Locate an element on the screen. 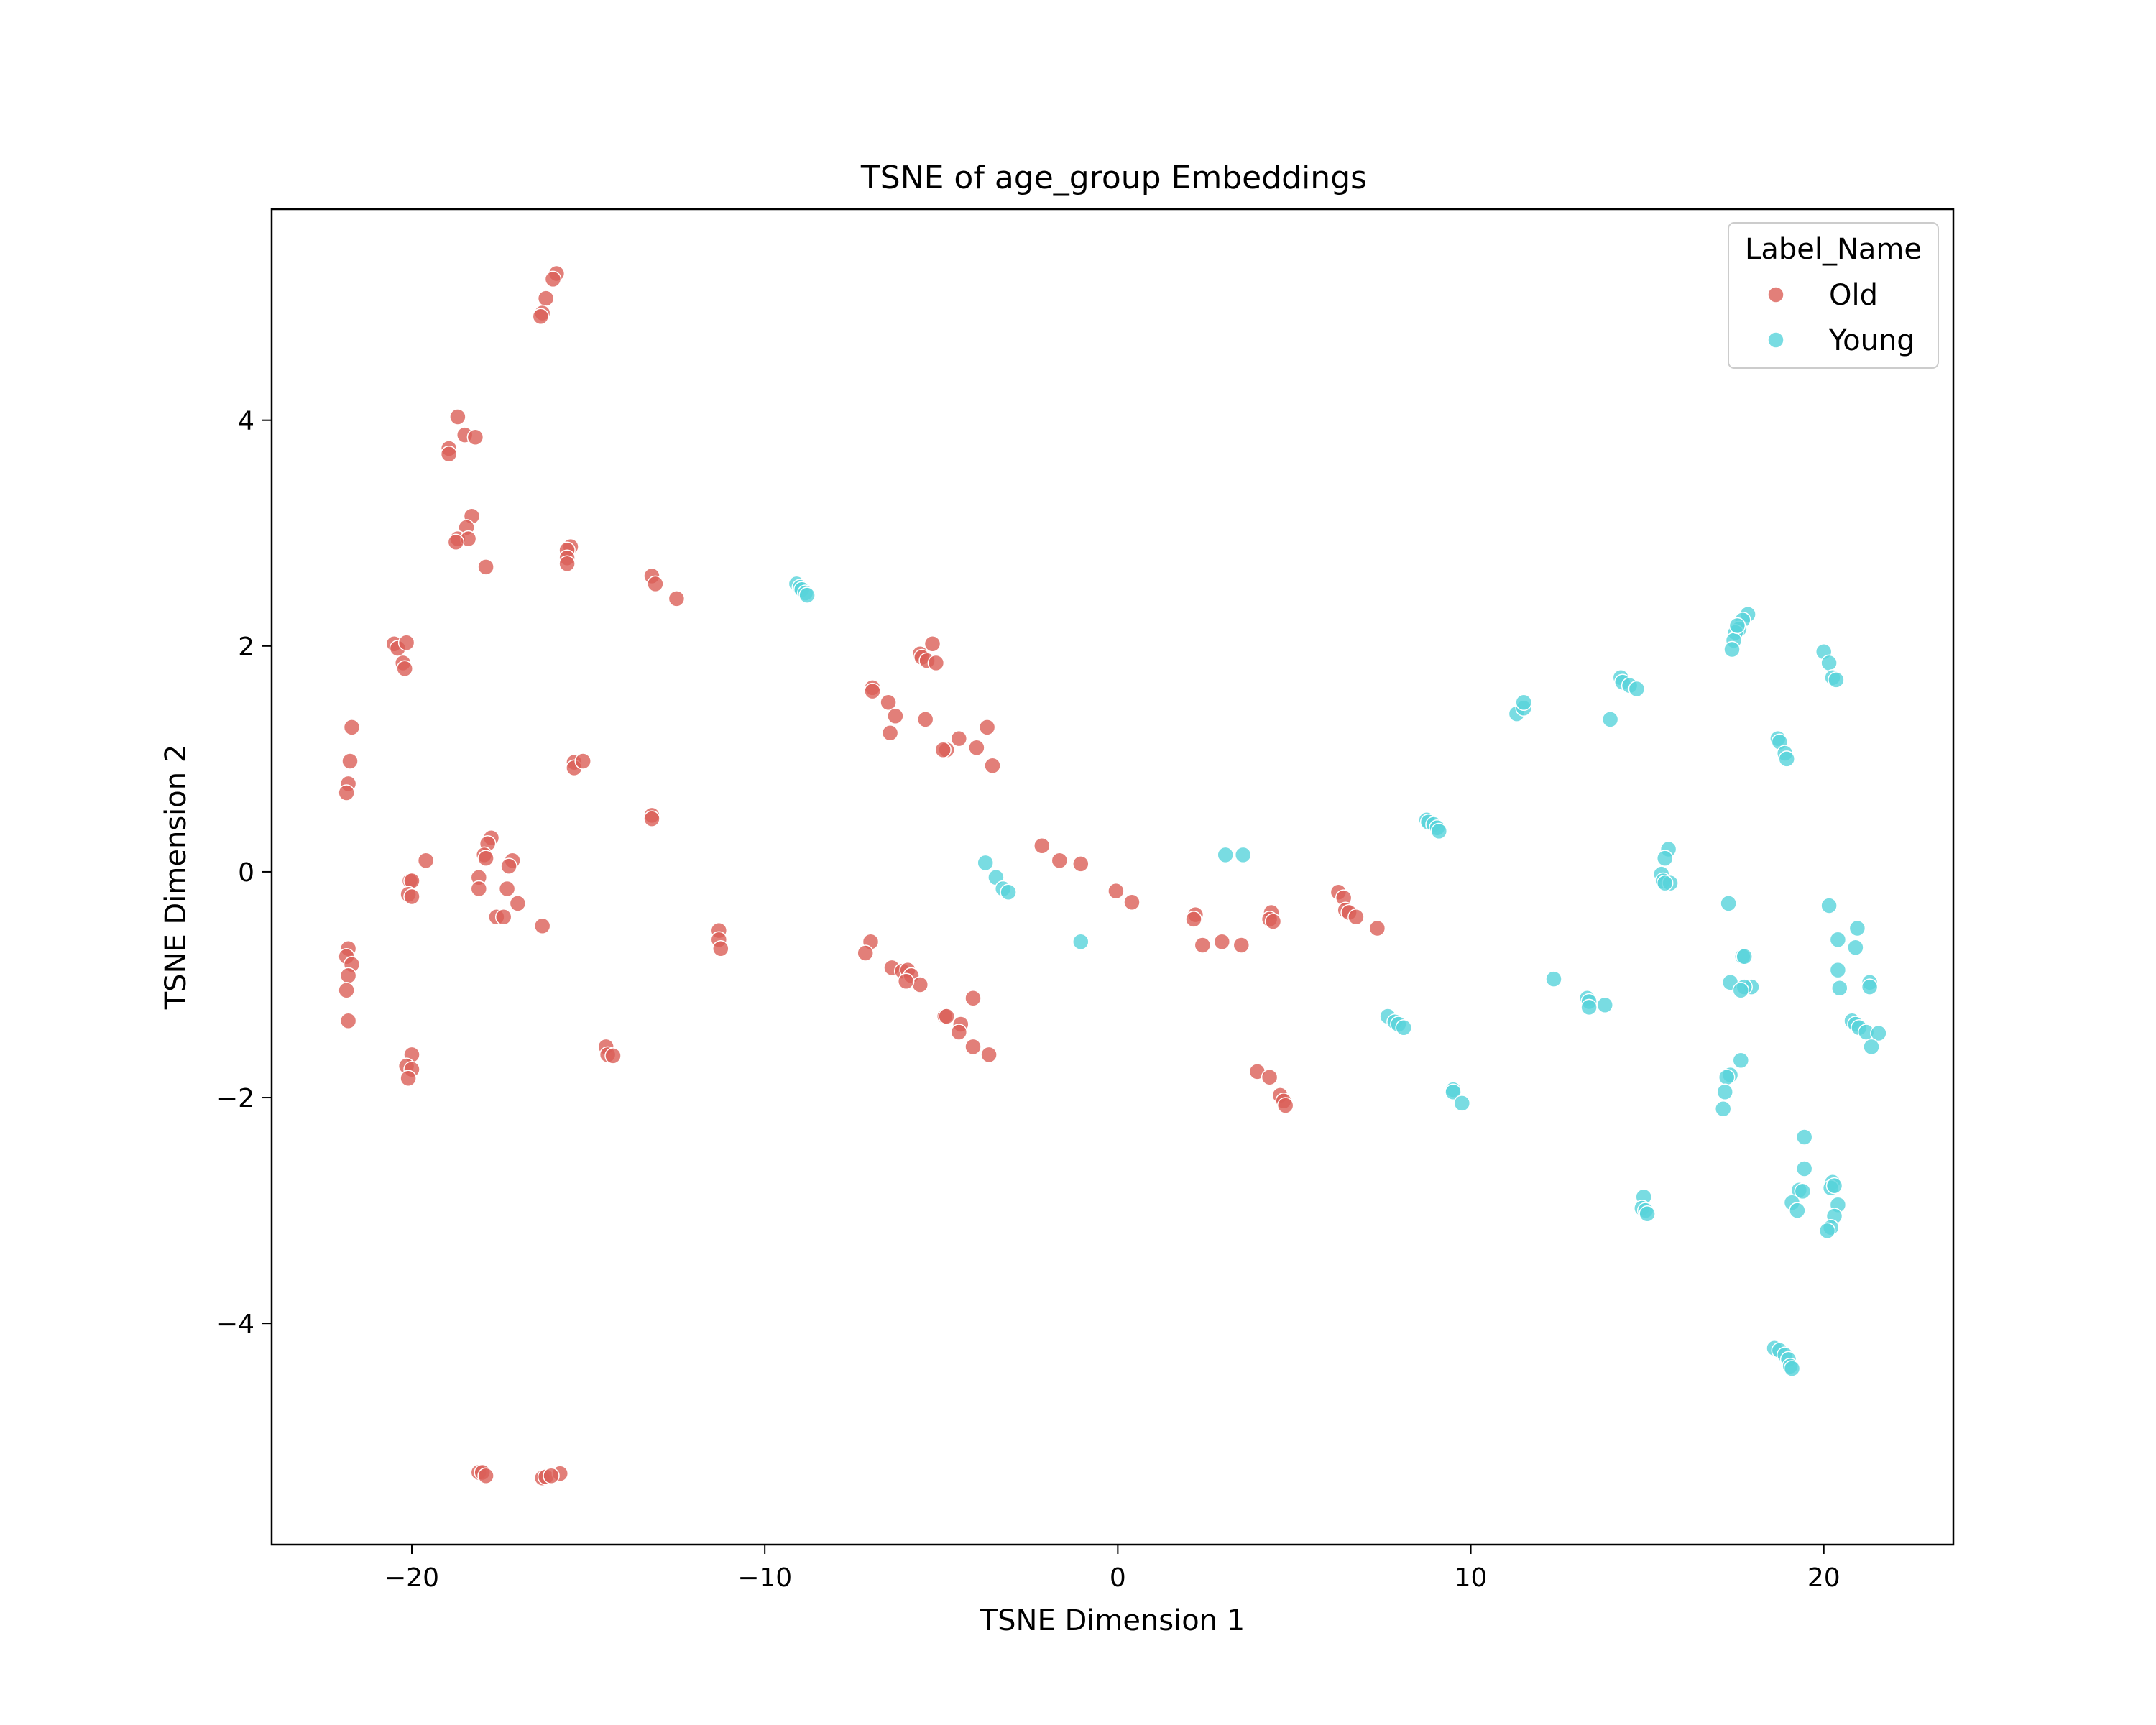  legend-marker-young is located at coordinates (1776, 340).